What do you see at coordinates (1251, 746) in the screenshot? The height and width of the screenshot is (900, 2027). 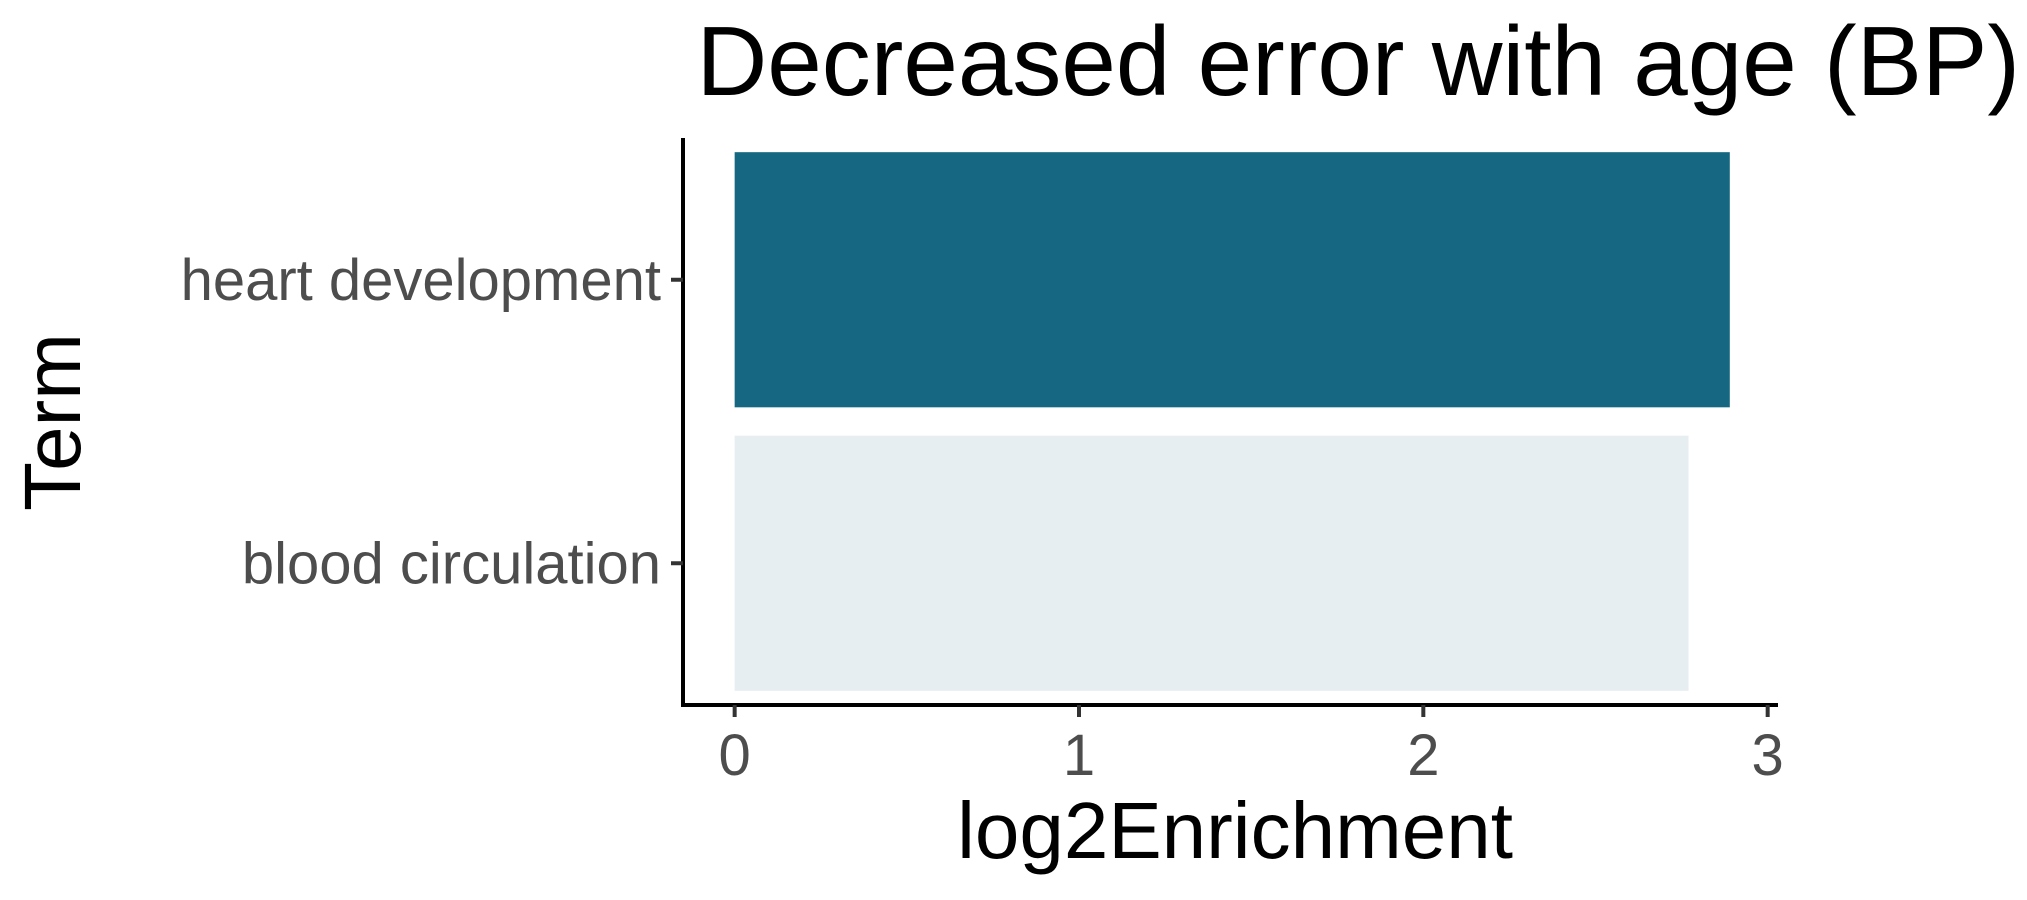 I see `x-ticks-group: 0 1 2 3` at bounding box center [1251, 746].